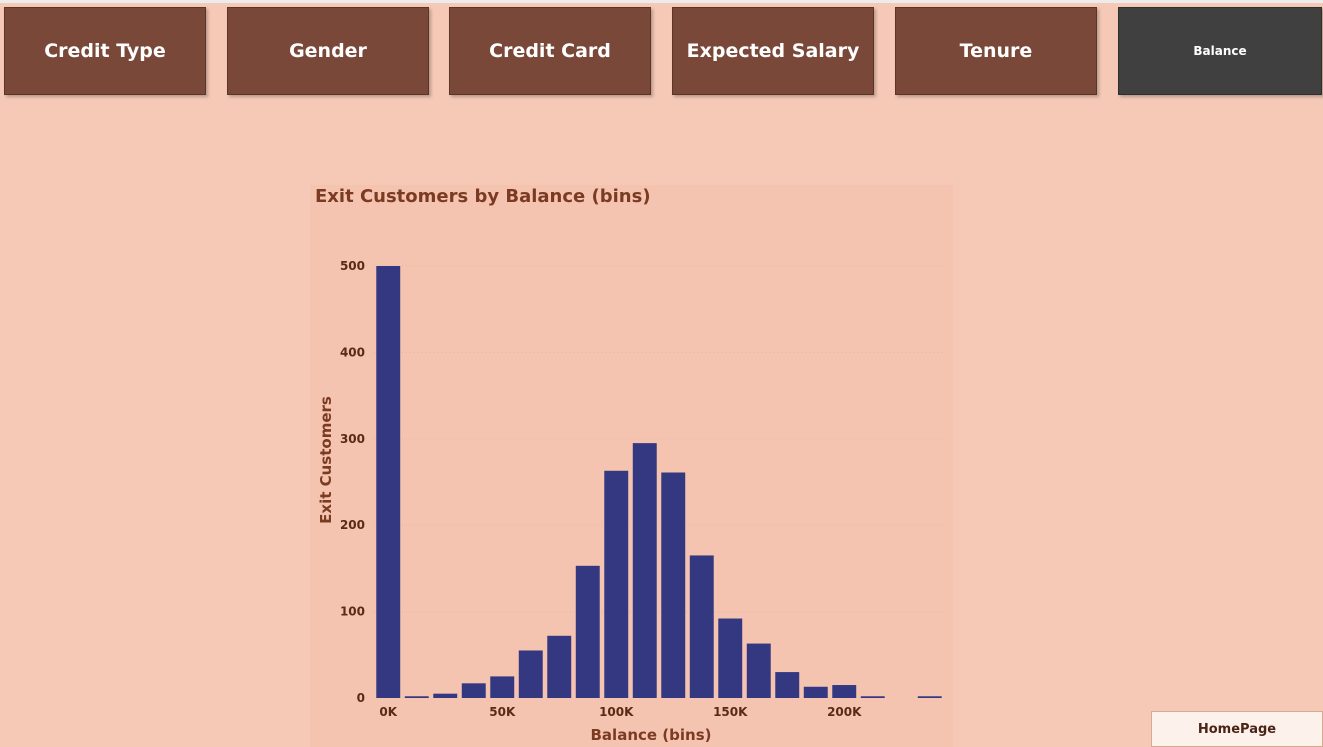 The width and height of the screenshot is (1323, 747). What do you see at coordinates (105, 51) in the screenshot?
I see `nav-button-credit-type: Credit Type` at bounding box center [105, 51].